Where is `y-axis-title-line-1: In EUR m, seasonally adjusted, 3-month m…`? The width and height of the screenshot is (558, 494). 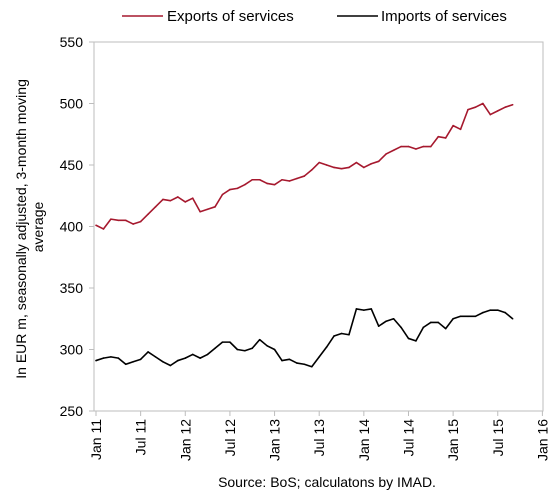 y-axis-title-line-1: In EUR m, seasonally adjusted, 3-month m… is located at coordinates (21, 229).